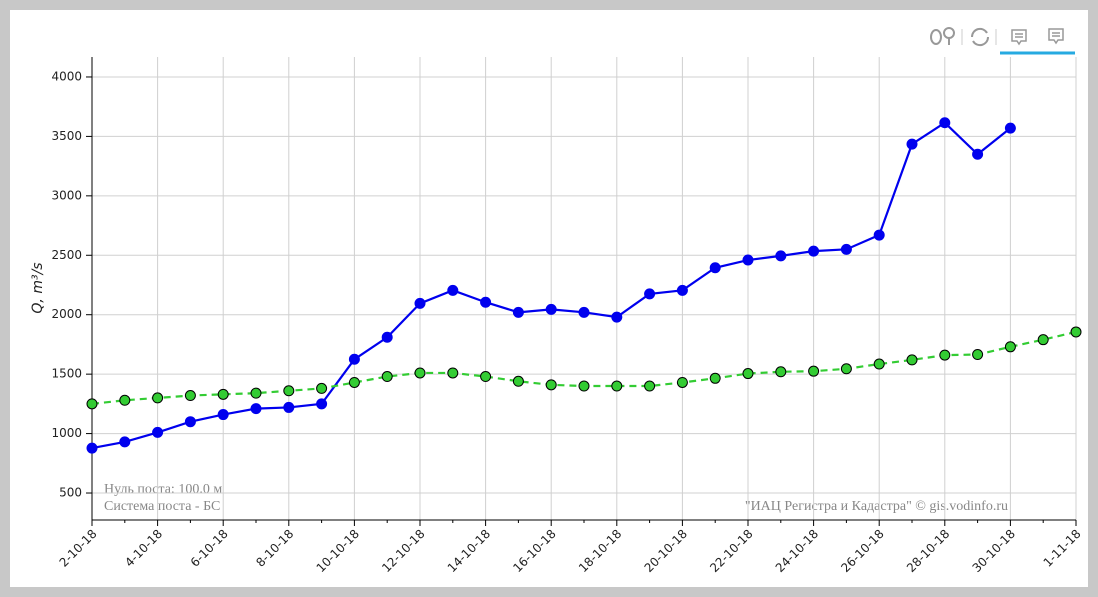  What do you see at coordinates (942, 36) in the screenshot?
I see `toolbar-icon` at bounding box center [942, 36].